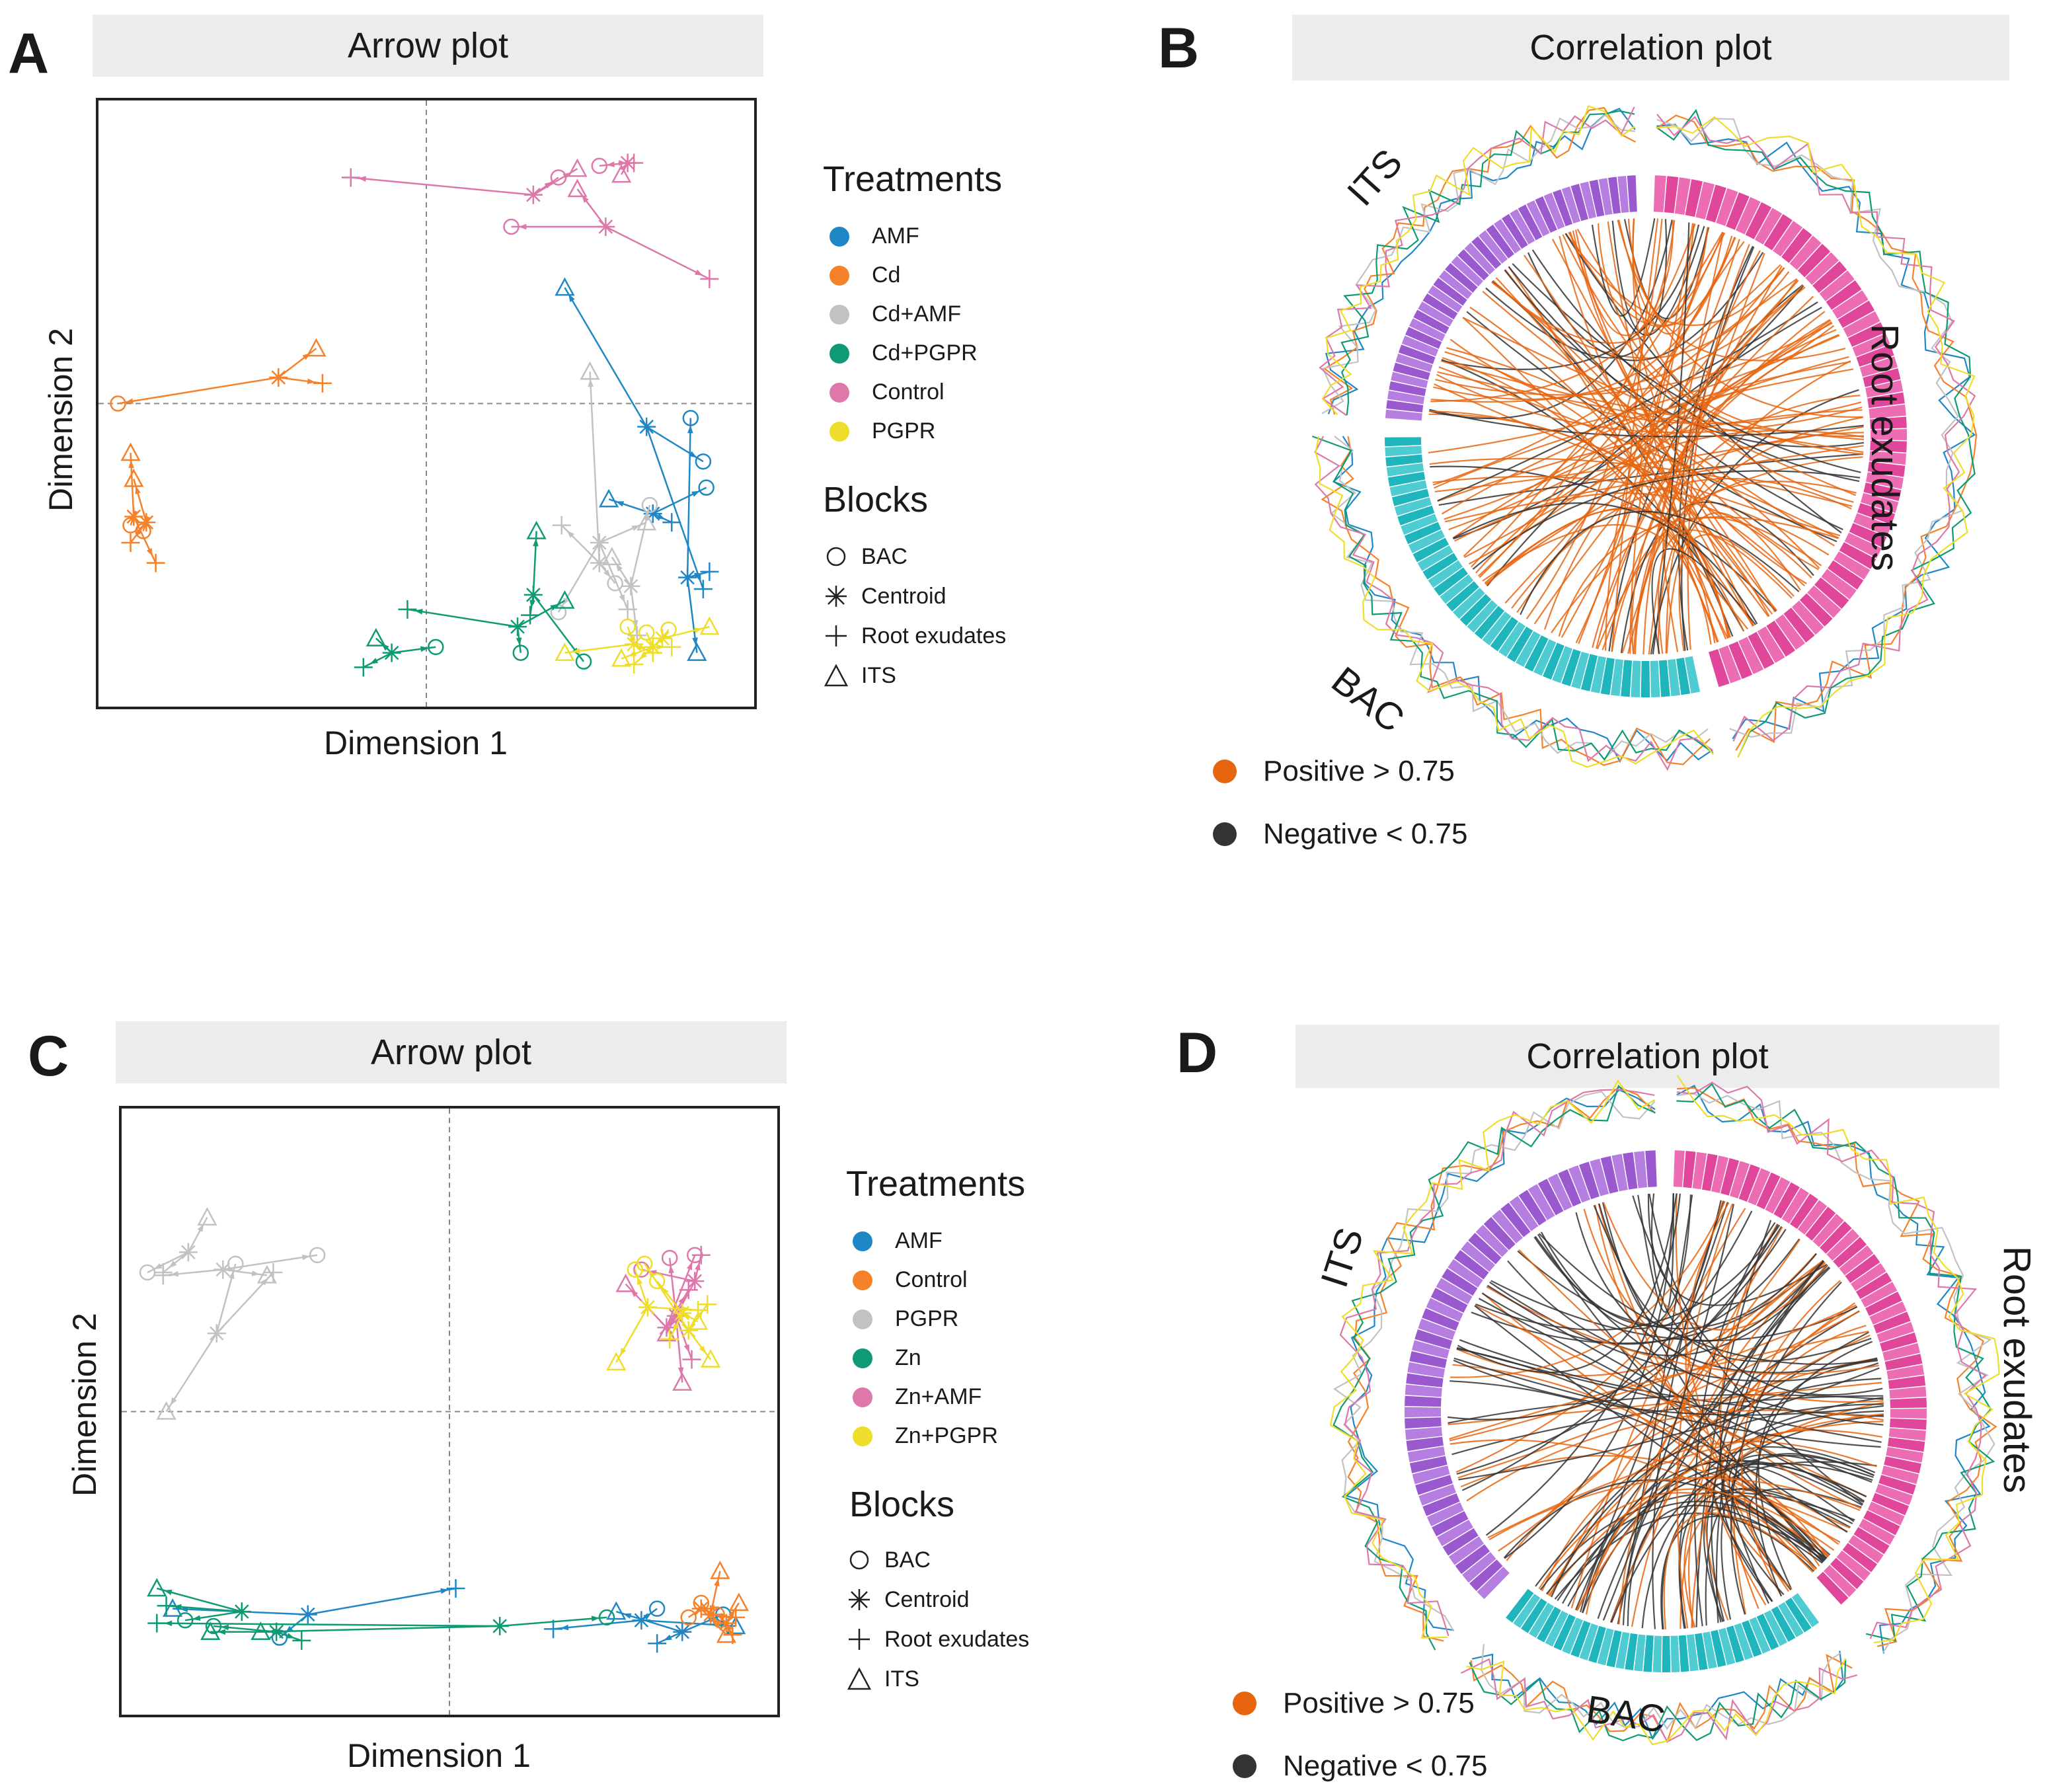 The image size is (2047, 1792). Describe the element at coordinates (646, 632) in the screenshot. I see `marker-pgpr-2-bac` at that location.